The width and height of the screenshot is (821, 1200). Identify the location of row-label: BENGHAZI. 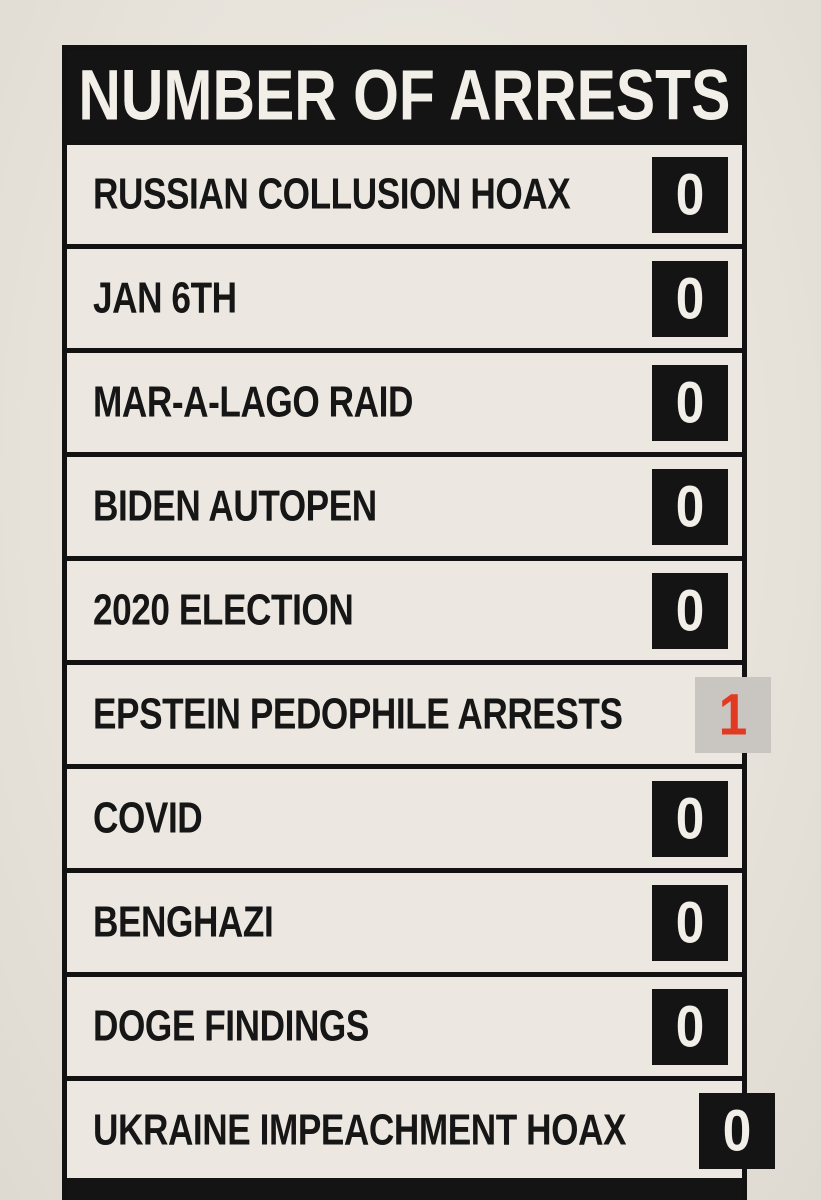
(183, 922).